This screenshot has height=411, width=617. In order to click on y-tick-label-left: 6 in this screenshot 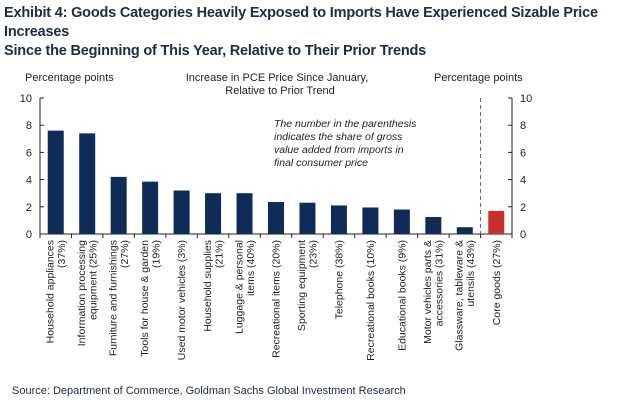, I will do `click(29, 153)`.